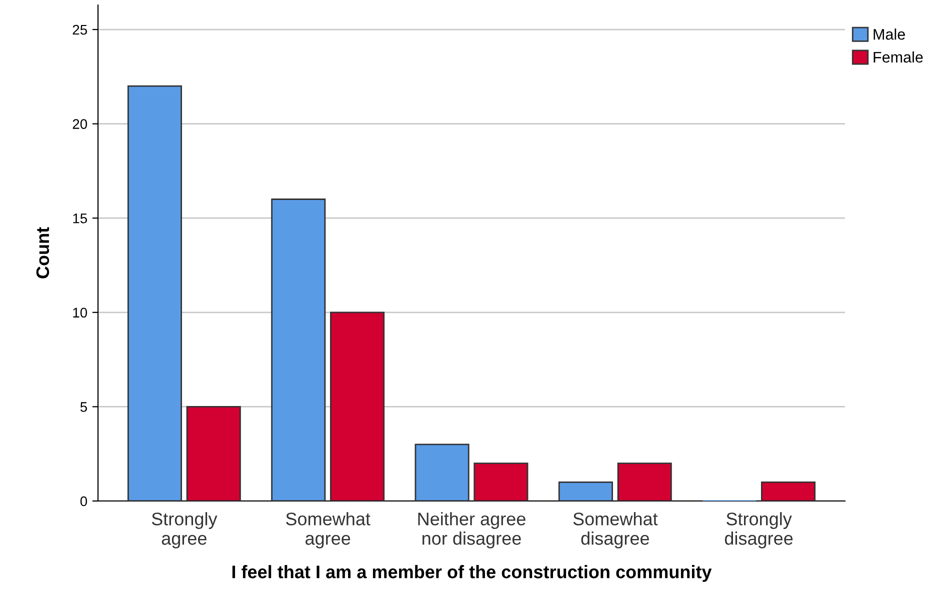  I want to click on y-tick-label: 25, so click(80, 29).